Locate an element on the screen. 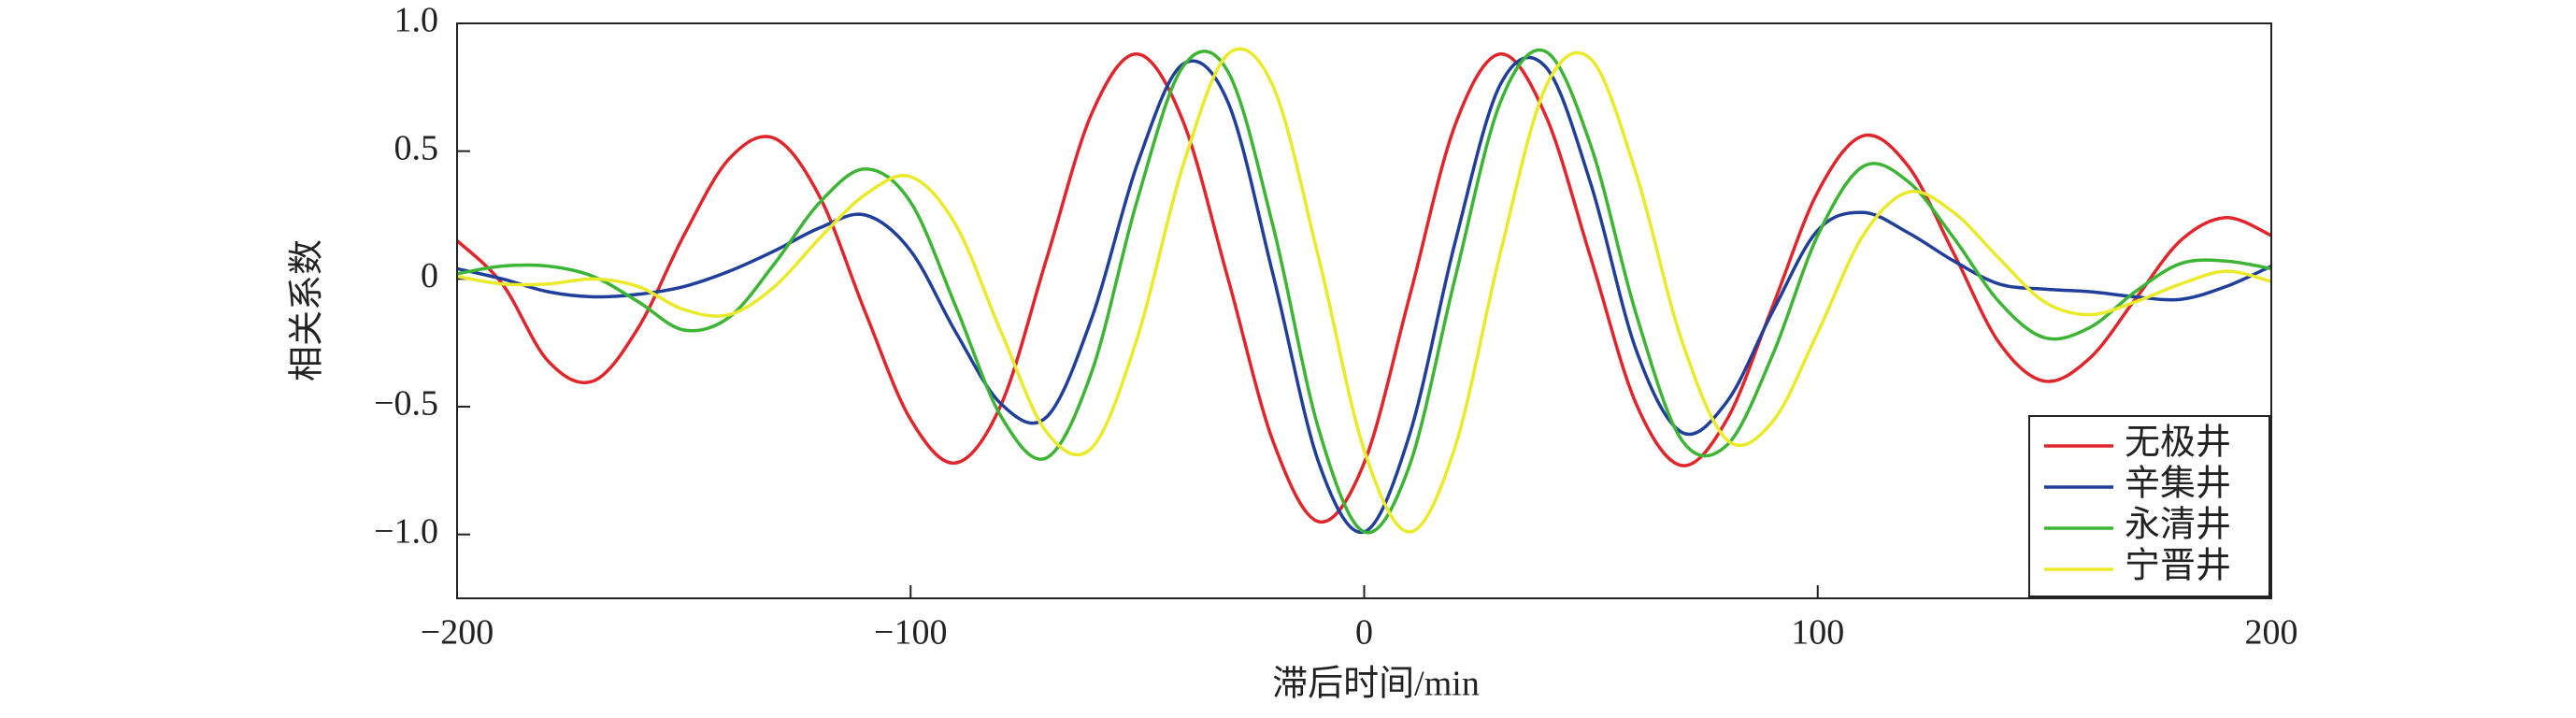 This screenshot has width=2576, height=718. y-axis-label: 相关系数 is located at coordinates (307, 310).